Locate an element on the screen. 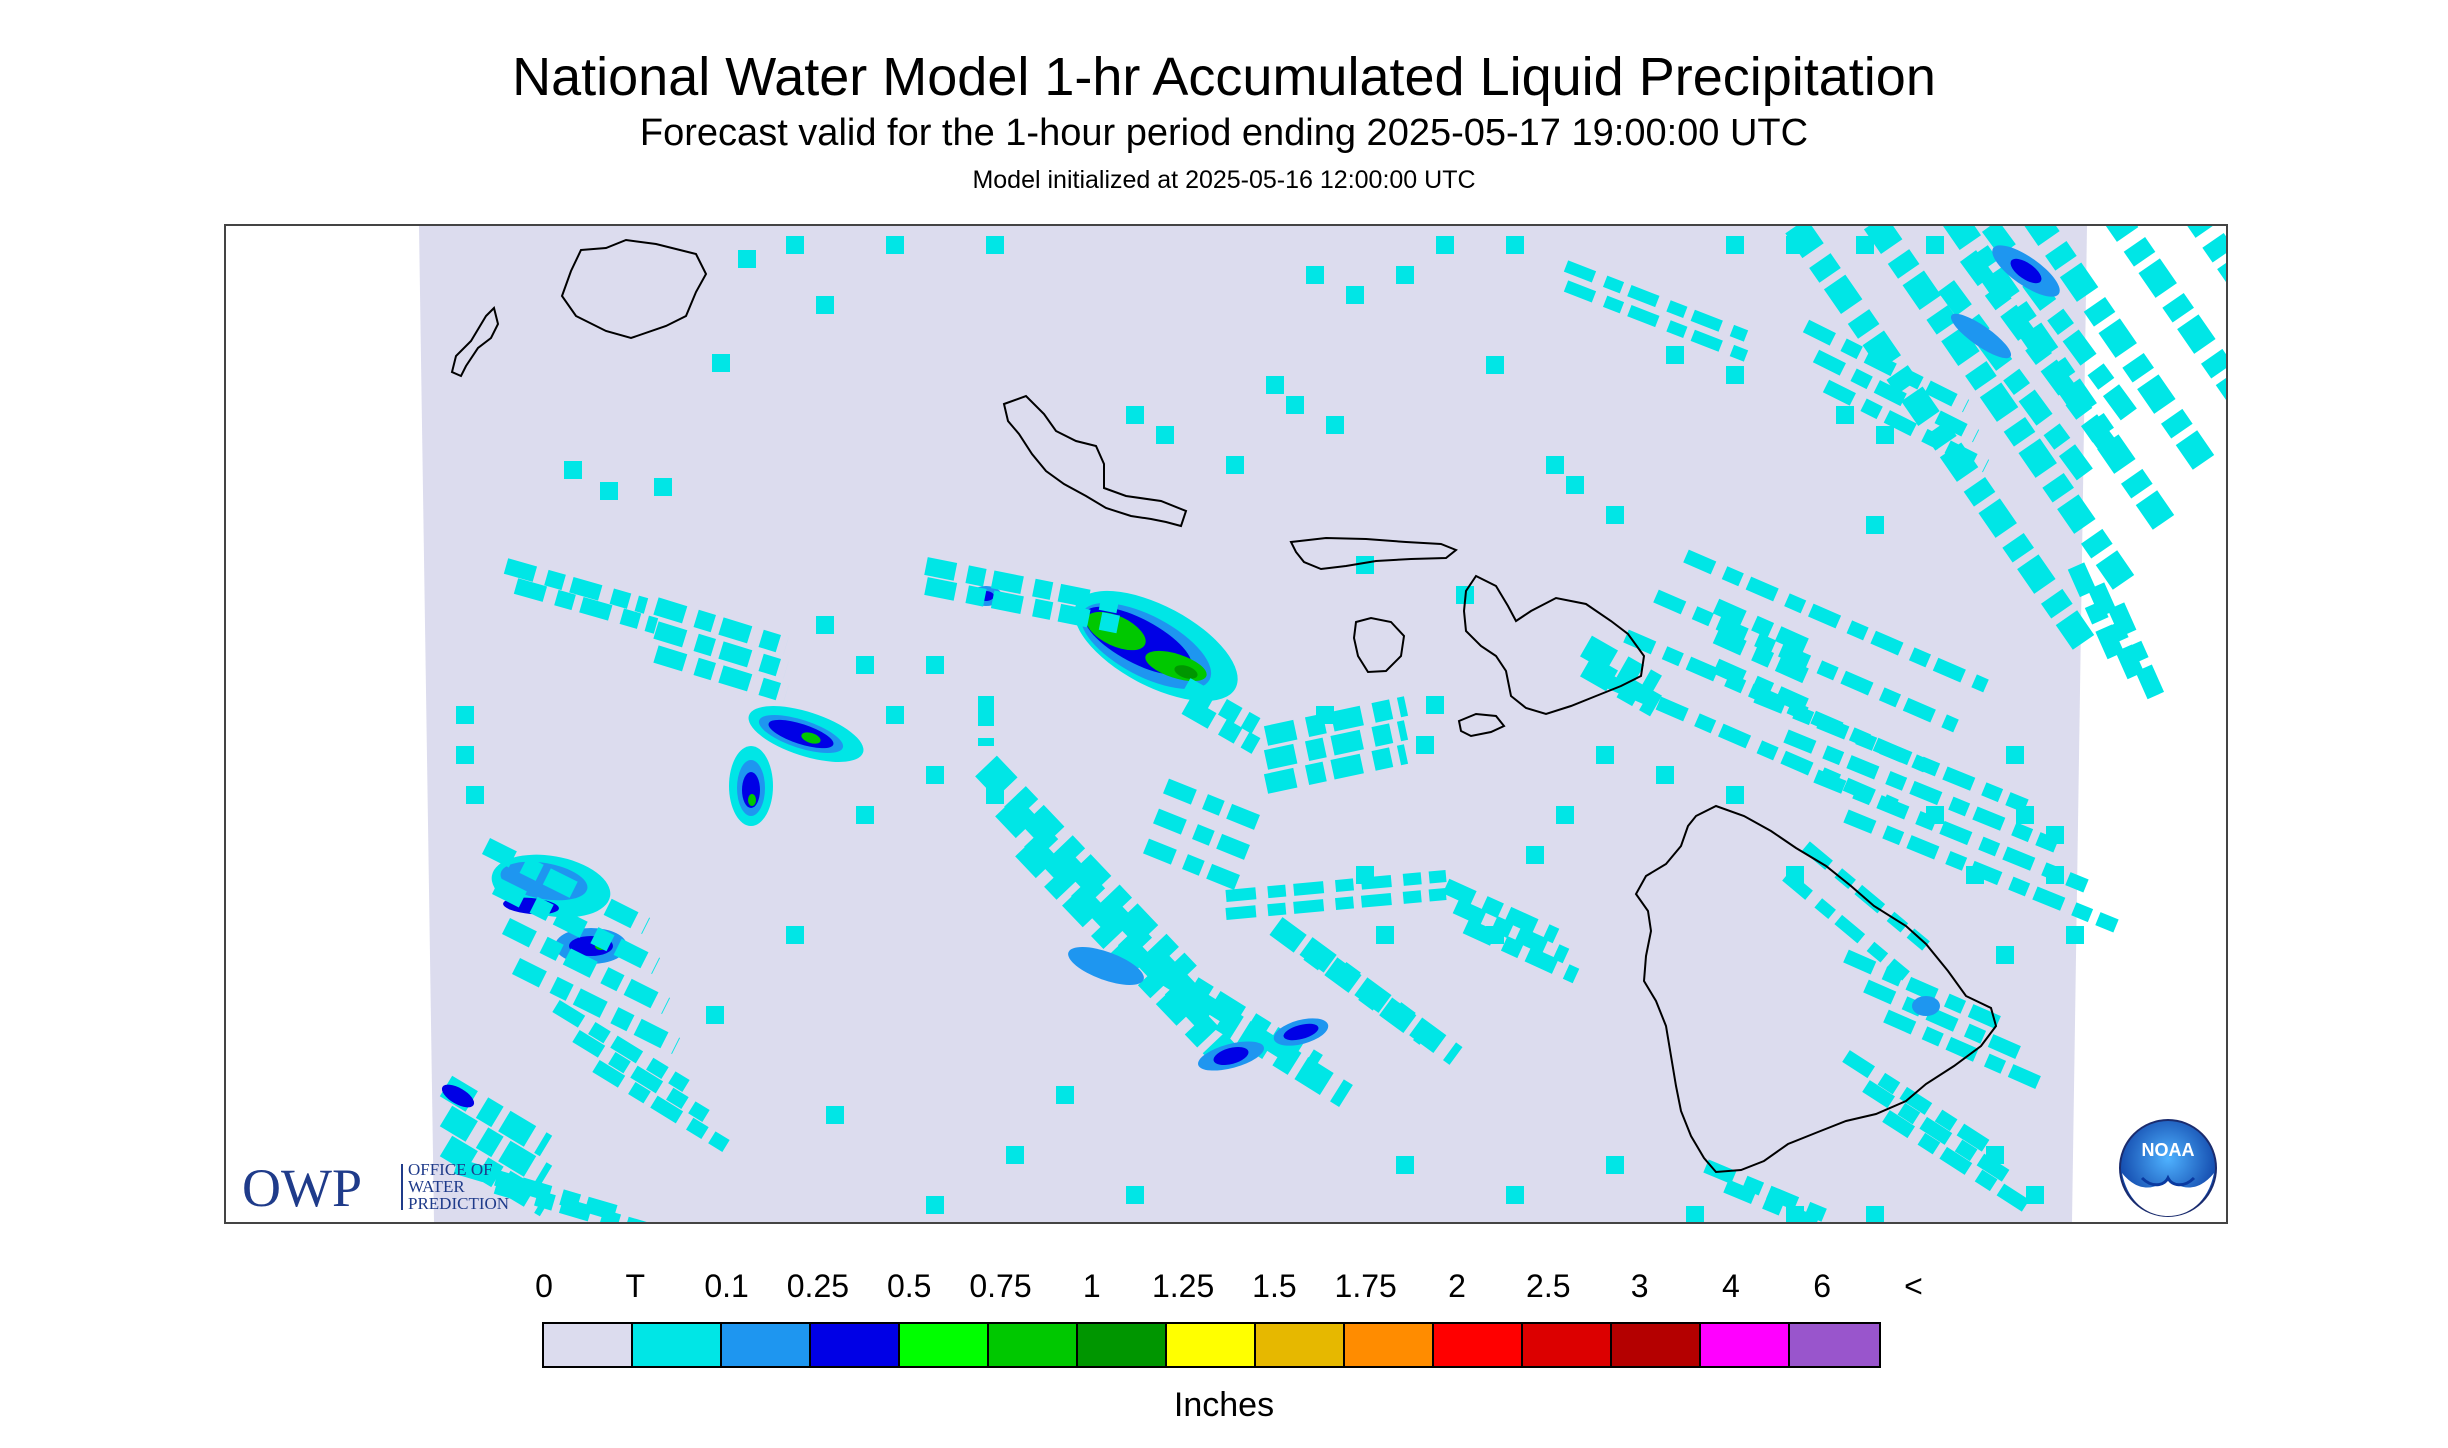  noaa-logo: NOAA is located at coordinates (2168, 1168).